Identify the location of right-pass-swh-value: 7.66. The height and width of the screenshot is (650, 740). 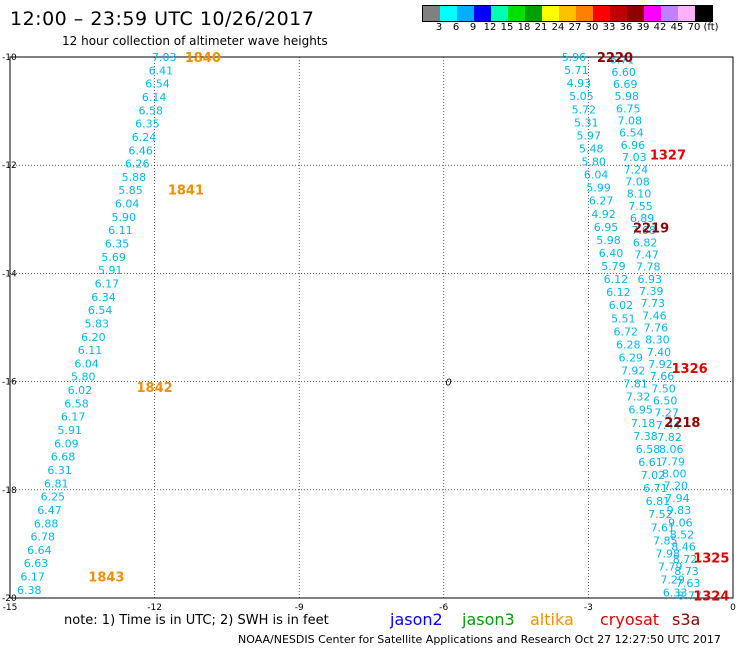
(662, 376).